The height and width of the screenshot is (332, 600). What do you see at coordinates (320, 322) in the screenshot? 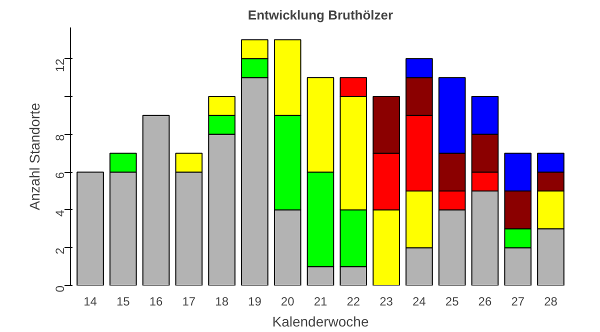
I see `x-axis-title: Kalenderwoche` at bounding box center [320, 322].